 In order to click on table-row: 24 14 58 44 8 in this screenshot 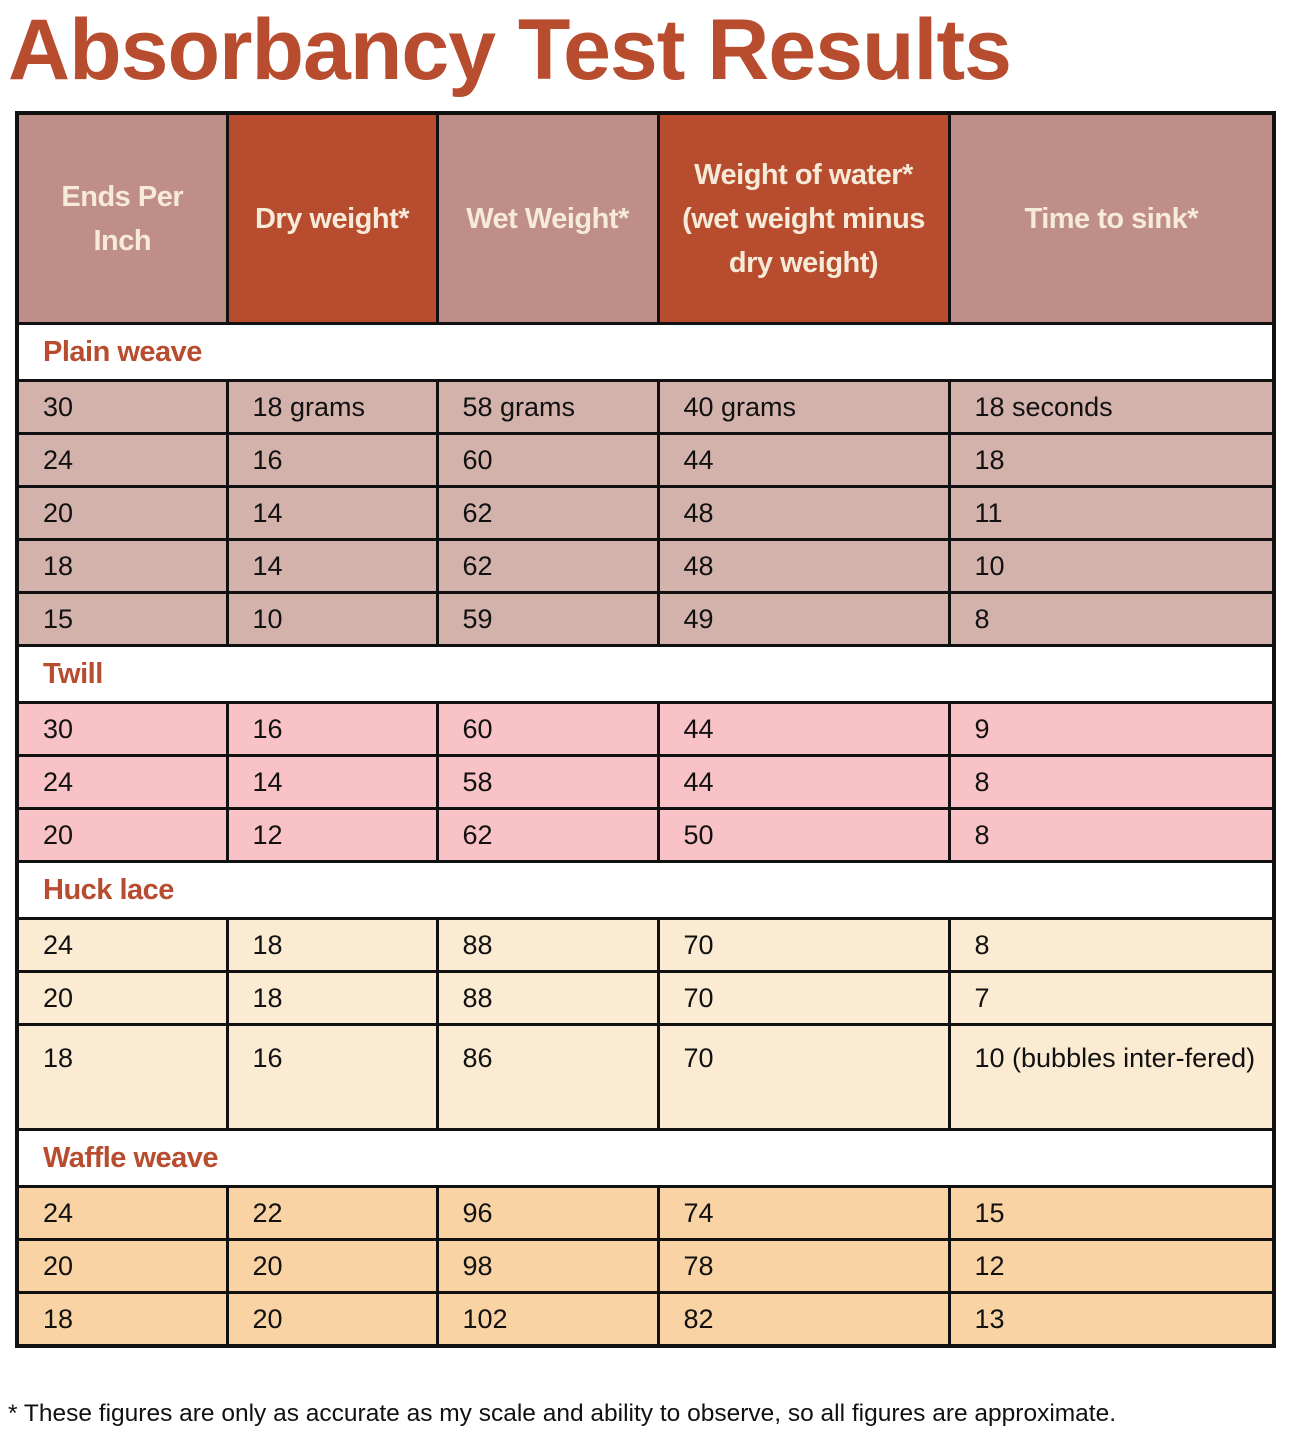, I will do `click(645, 782)`.